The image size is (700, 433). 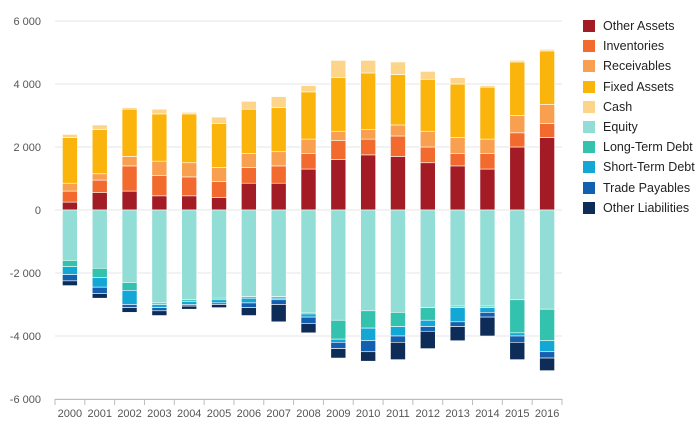 What do you see at coordinates (639, 167) in the screenshot?
I see `legend-item: Short-Term Debt` at bounding box center [639, 167].